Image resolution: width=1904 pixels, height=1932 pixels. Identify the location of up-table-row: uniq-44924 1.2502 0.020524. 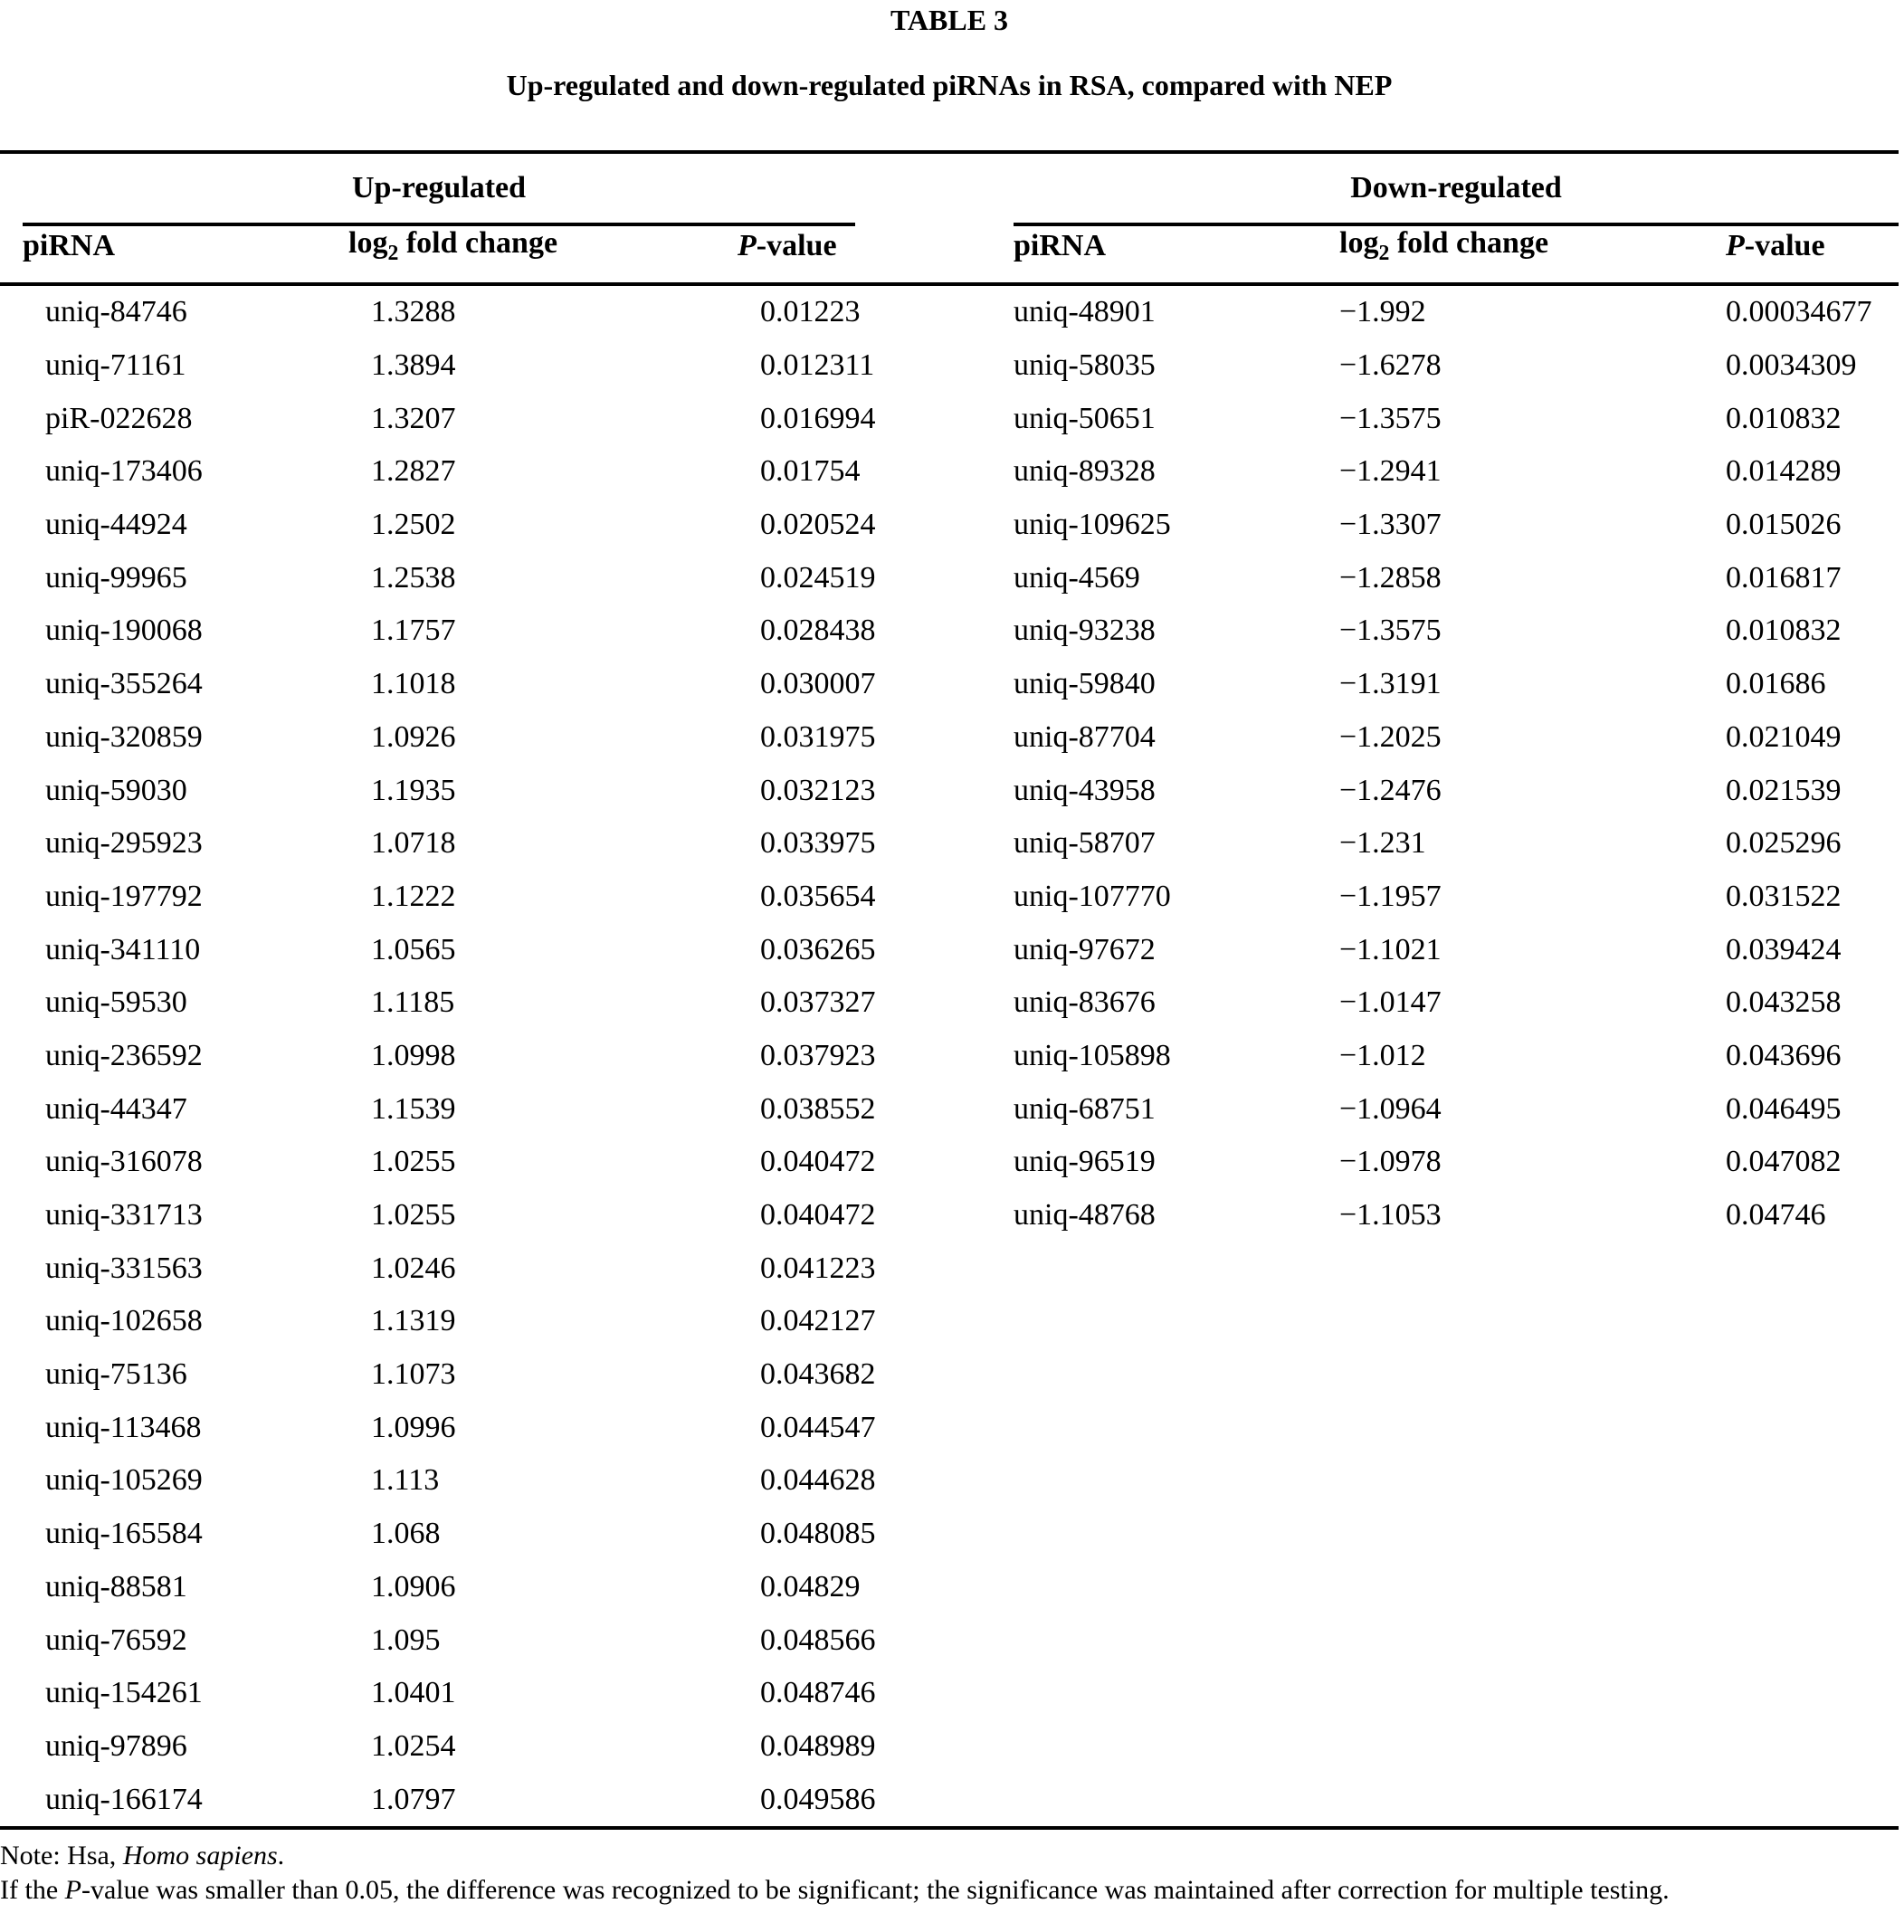
(450, 525).